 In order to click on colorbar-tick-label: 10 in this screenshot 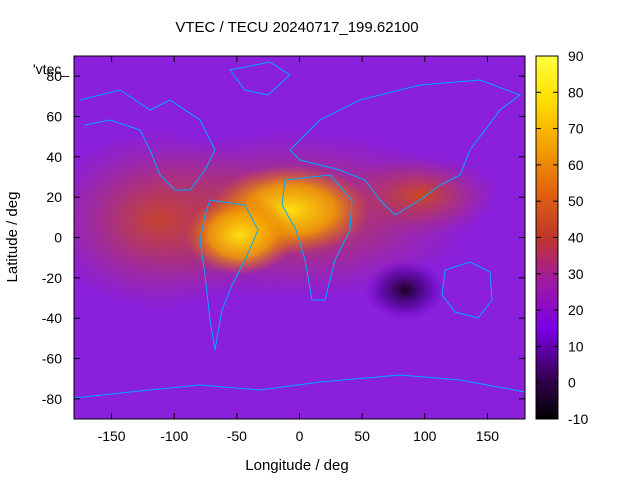, I will do `click(576, 346)`.